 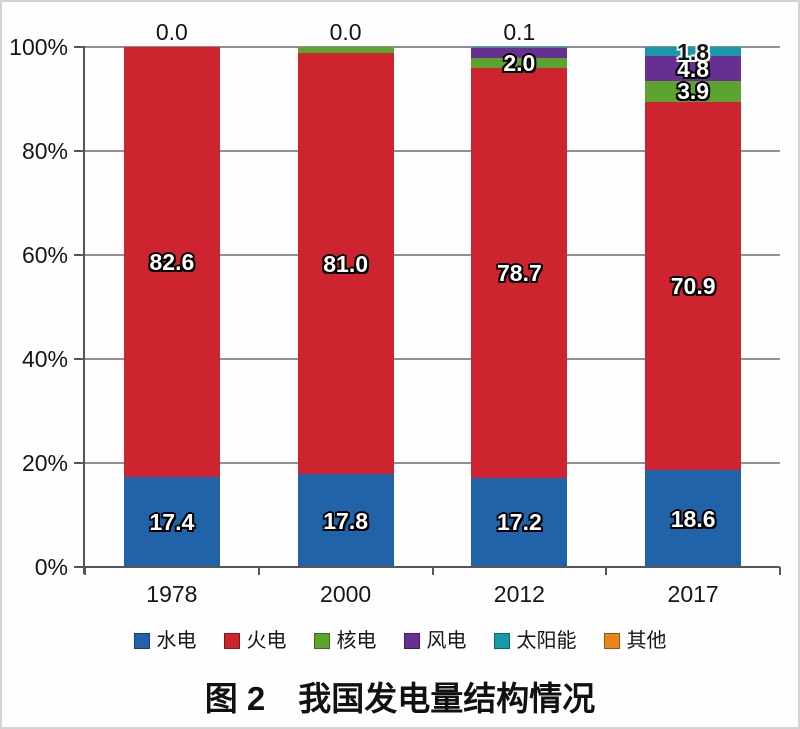 I want to click on bar-label: 17.2, so click(x=519, y=522).